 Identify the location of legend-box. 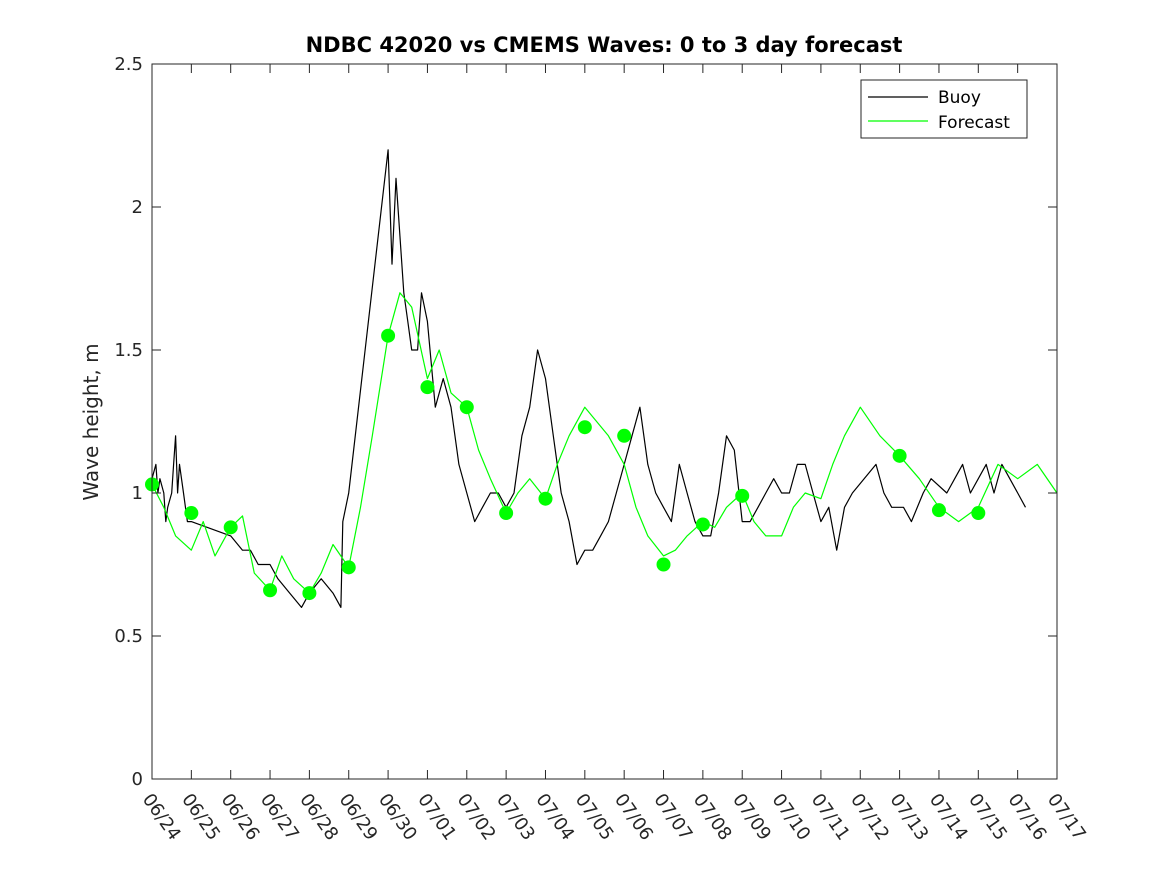
(944, 109).